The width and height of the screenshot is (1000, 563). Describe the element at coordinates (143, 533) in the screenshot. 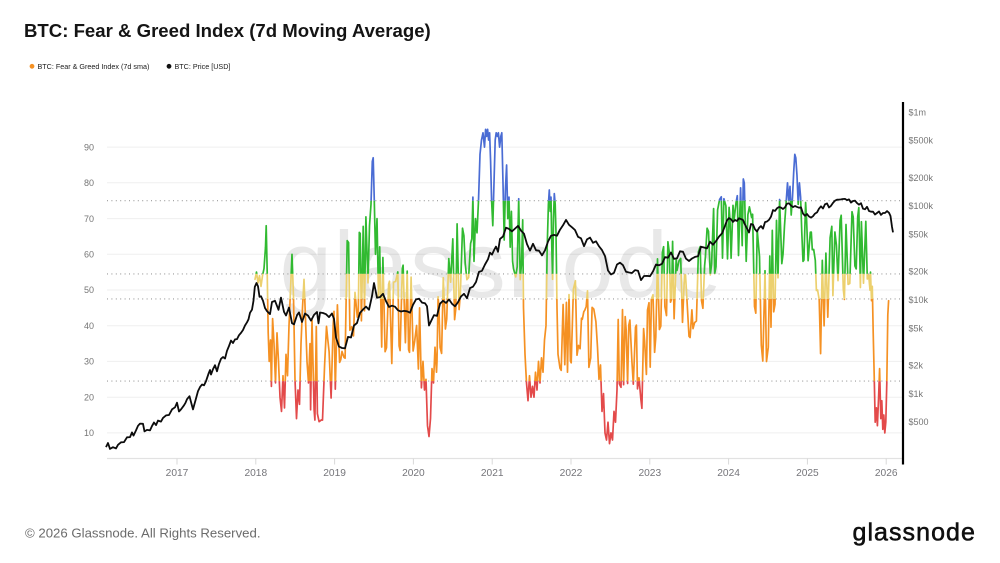

I see `svg-text:© 2026 Glassnode. All Rights R: © 2026 Glassnode. All Rights Reserved.` at that location.